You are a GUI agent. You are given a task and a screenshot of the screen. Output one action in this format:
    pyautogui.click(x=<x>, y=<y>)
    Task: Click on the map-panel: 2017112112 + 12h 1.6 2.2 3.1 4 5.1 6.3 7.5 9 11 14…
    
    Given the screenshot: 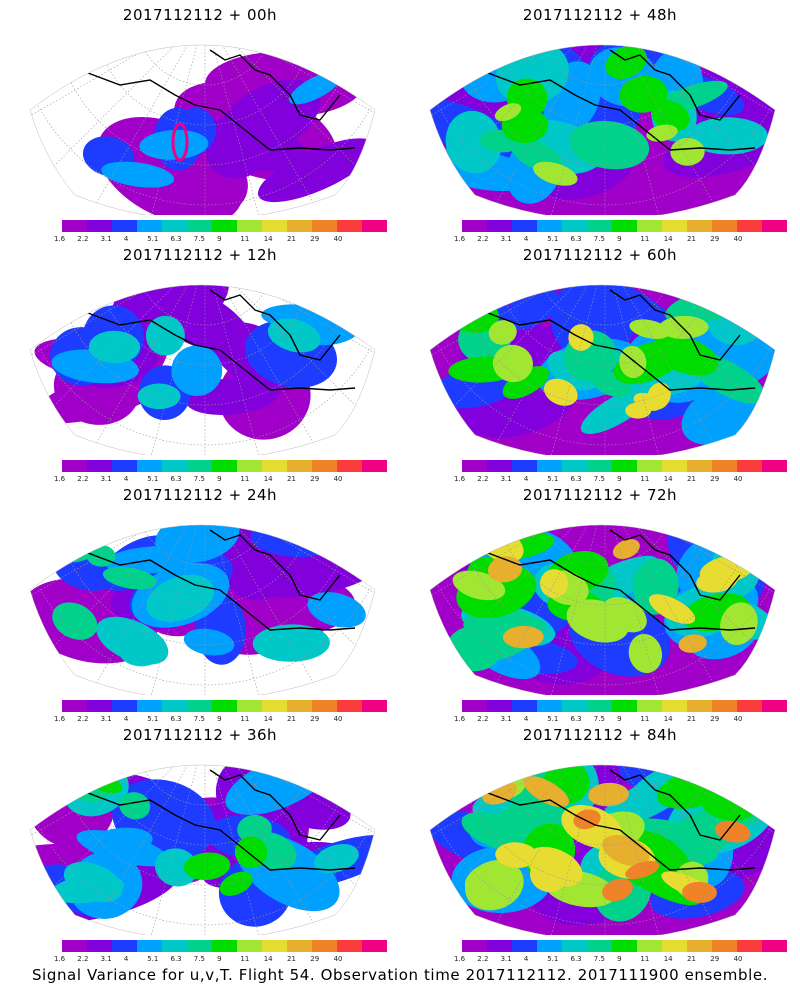 What is the action you would take?
    pyautogui.click(x=200, y=362)
    